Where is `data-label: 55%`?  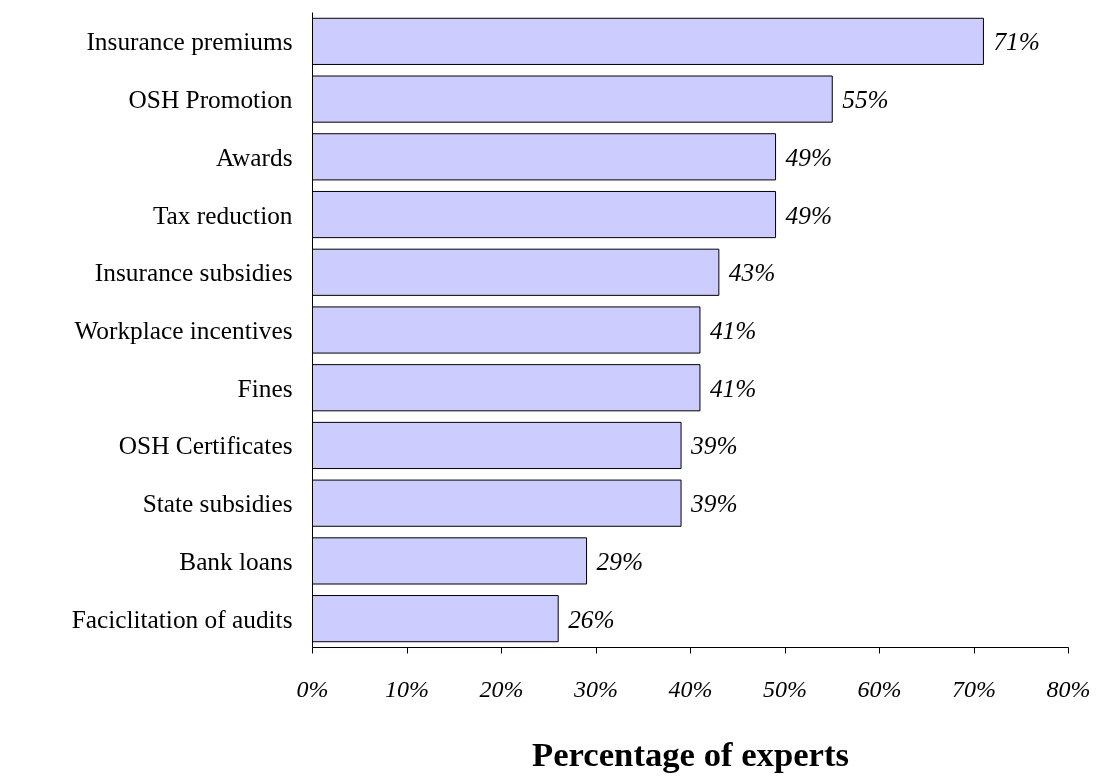
data-label: 55% is located at coordinates (865, 99).